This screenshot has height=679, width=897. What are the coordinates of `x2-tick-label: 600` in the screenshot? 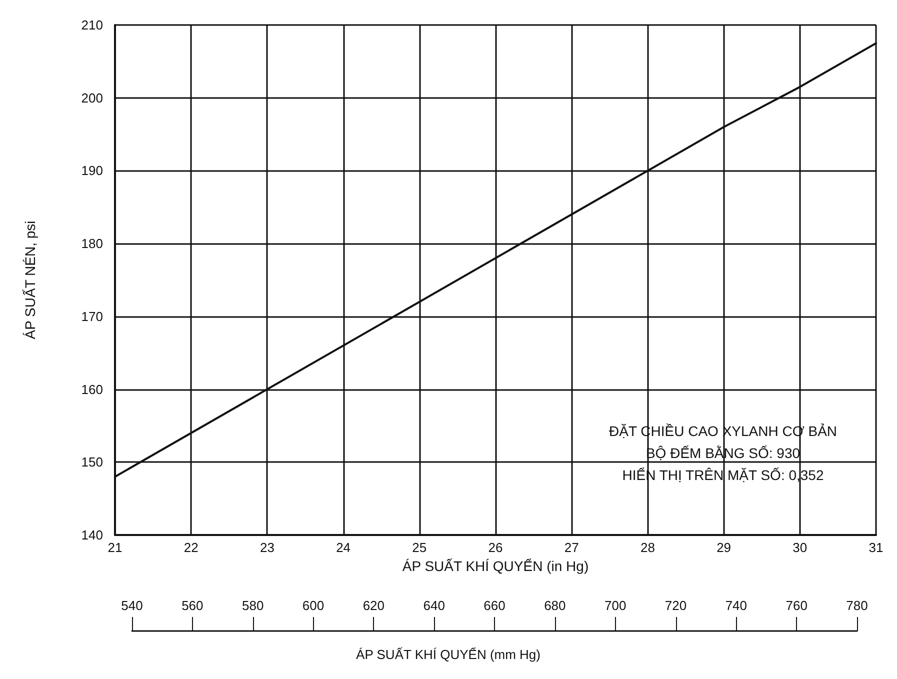 It's located at (313, 605).